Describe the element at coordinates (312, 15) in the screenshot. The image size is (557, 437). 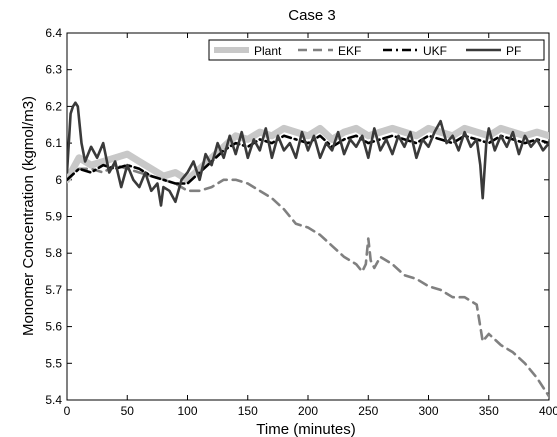
I see `chart-title: Case 3` at that location.